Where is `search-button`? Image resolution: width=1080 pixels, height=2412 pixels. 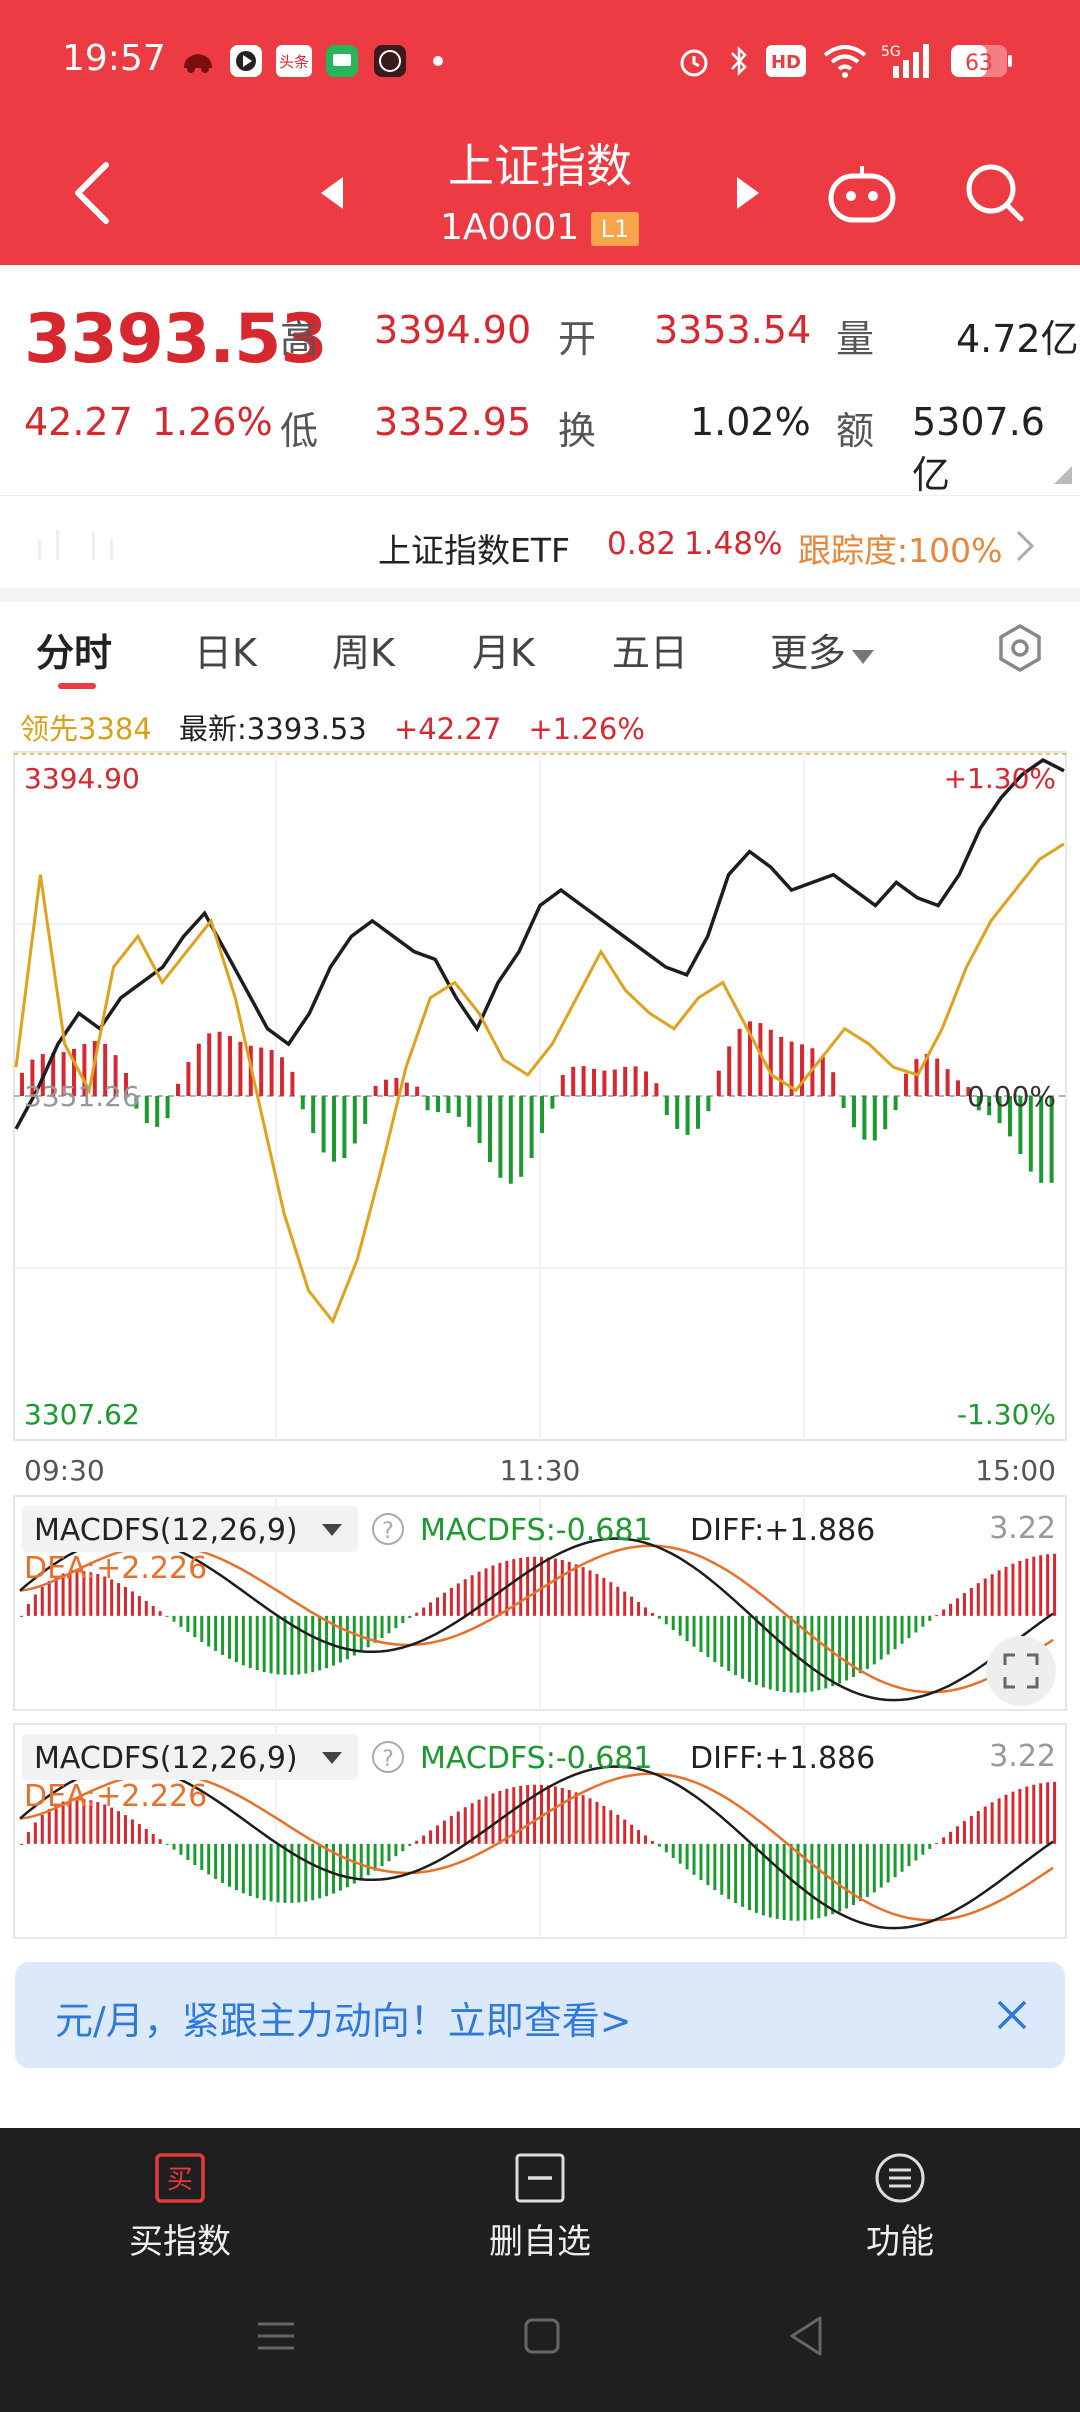 search-button is located at coordinates (995, 193).